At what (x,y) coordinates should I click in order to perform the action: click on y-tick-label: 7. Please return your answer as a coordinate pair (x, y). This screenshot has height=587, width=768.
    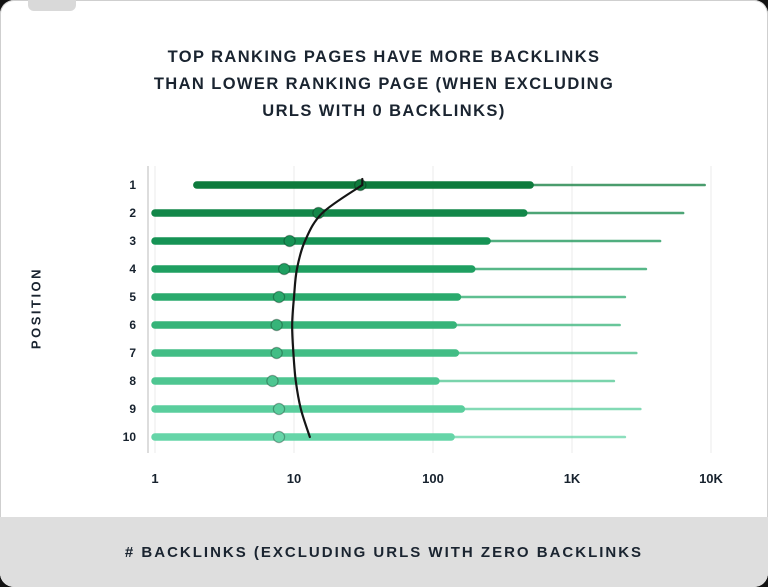
    Looking at the image, I should click on (132, 353).